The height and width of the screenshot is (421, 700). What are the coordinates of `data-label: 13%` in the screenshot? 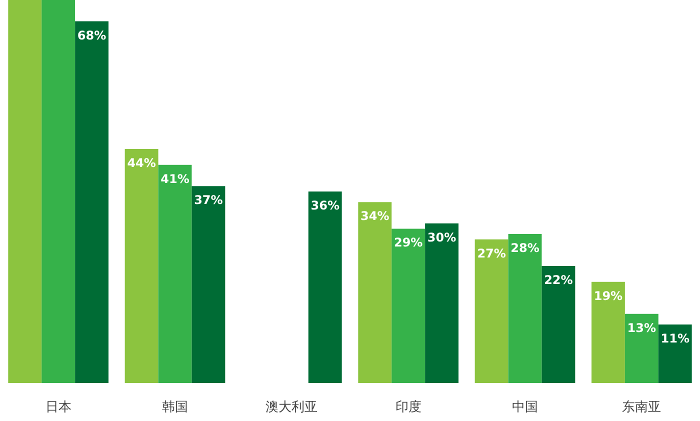 It's located at (641, 327).